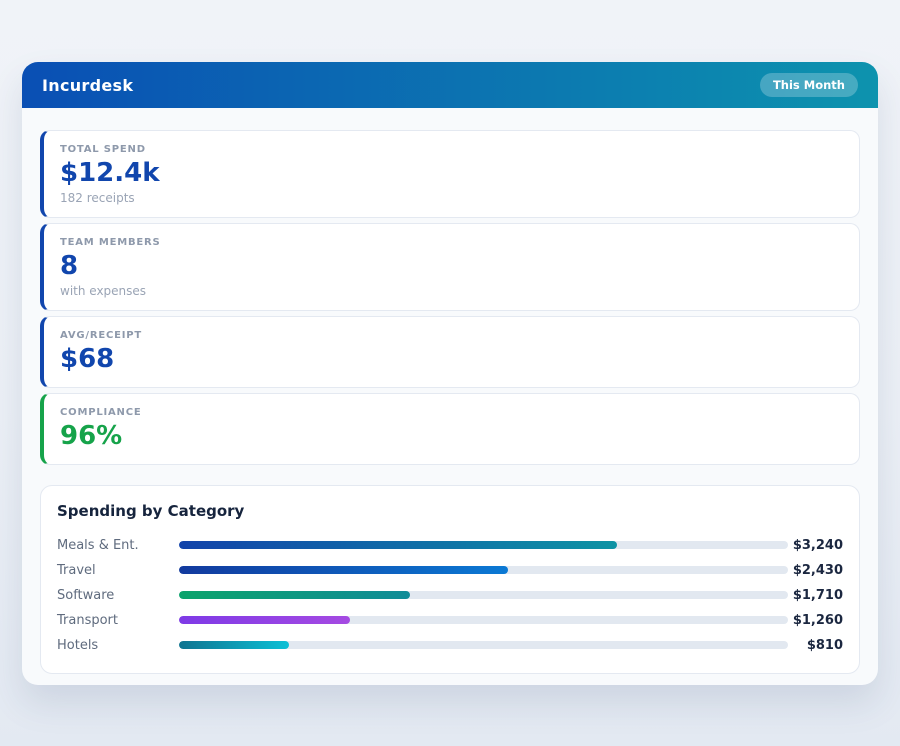 The image size is (900, 746). What do you see at coordinates (88, 85) in the screenshot?
I see `app-title: Incurdesk` at bounding box center [88, 85].